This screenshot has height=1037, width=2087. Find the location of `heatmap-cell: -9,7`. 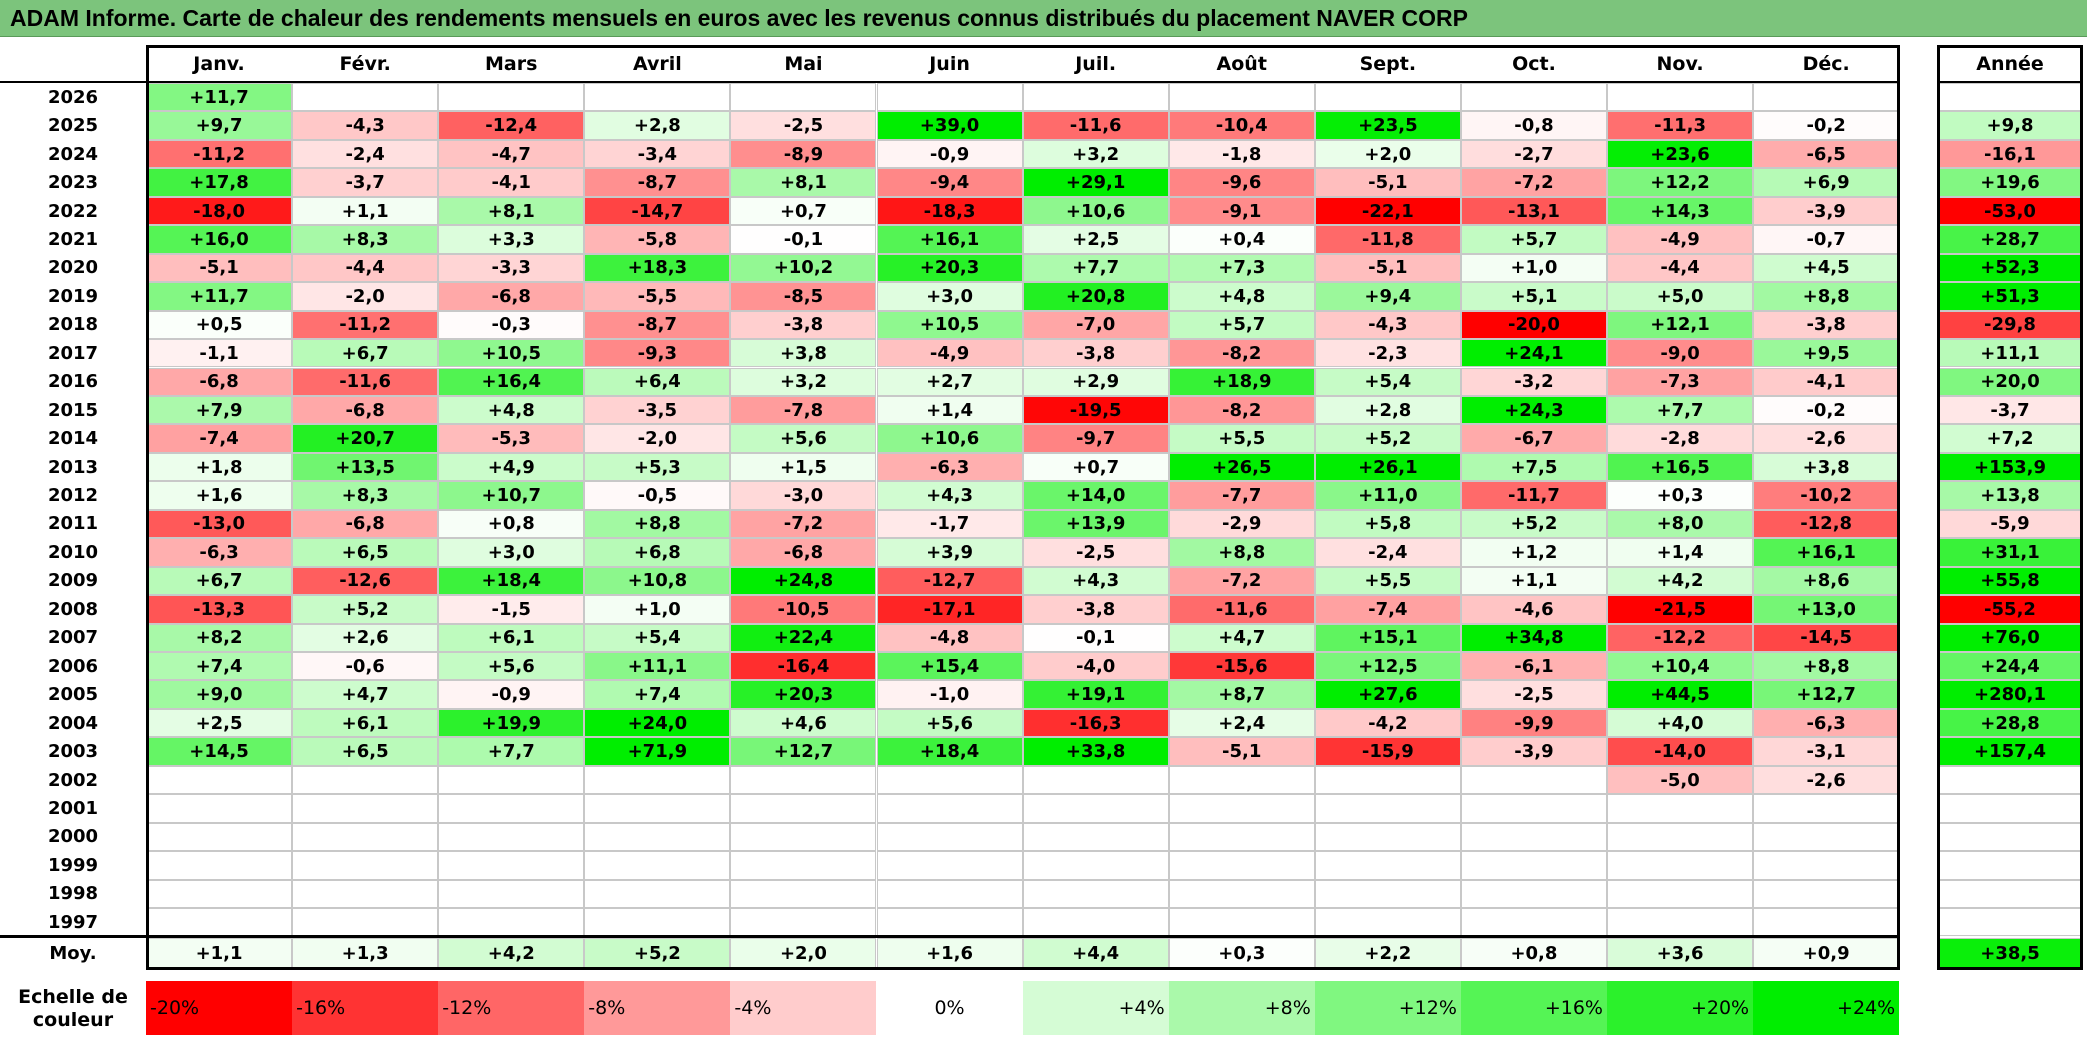

heatmap-cell: -9,7 is located at coordinates (1095, 438).